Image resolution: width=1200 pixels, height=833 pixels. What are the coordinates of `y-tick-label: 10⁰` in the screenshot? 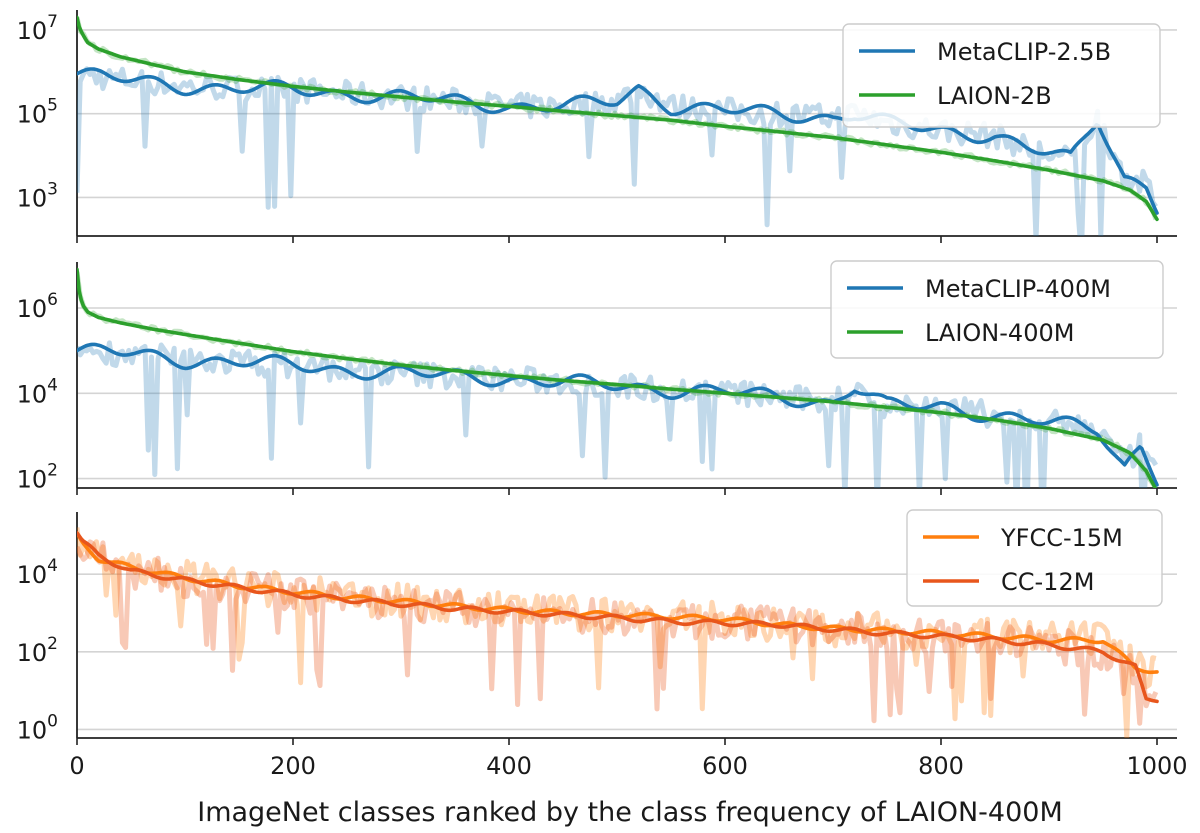 It's located at (37, 727).